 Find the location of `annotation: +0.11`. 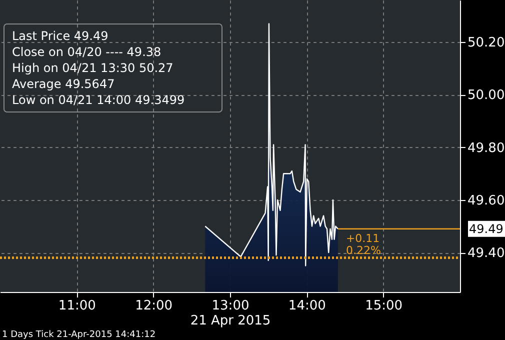

annotation: +0.11 is located at coordinates (363, 238).